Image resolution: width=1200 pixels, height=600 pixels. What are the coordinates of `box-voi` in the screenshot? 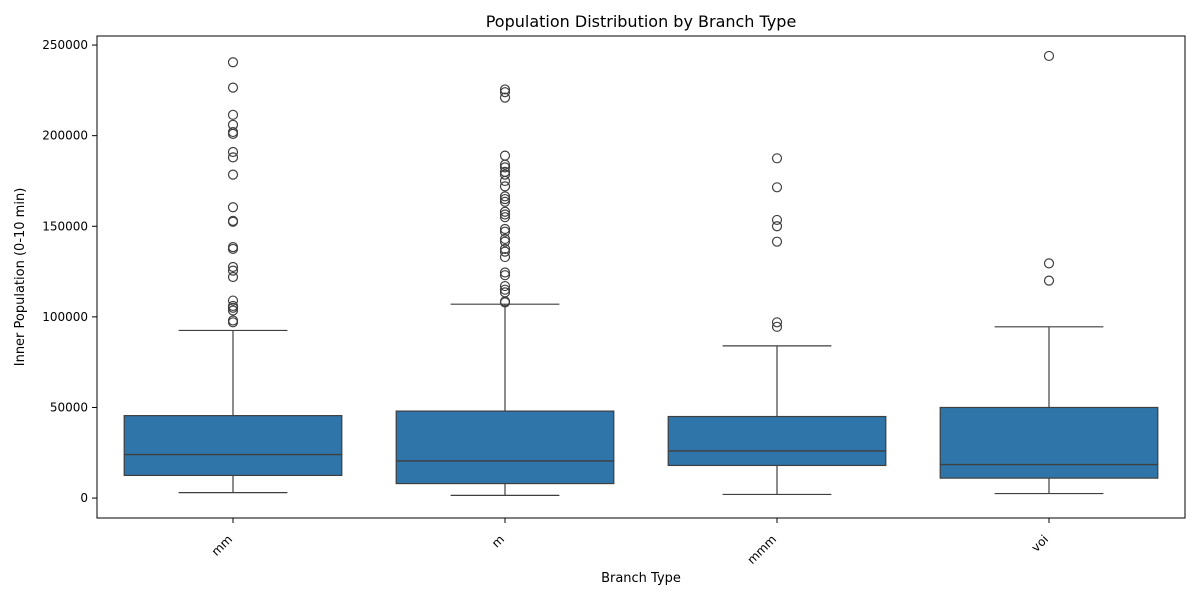 It's located at (1049, 272).